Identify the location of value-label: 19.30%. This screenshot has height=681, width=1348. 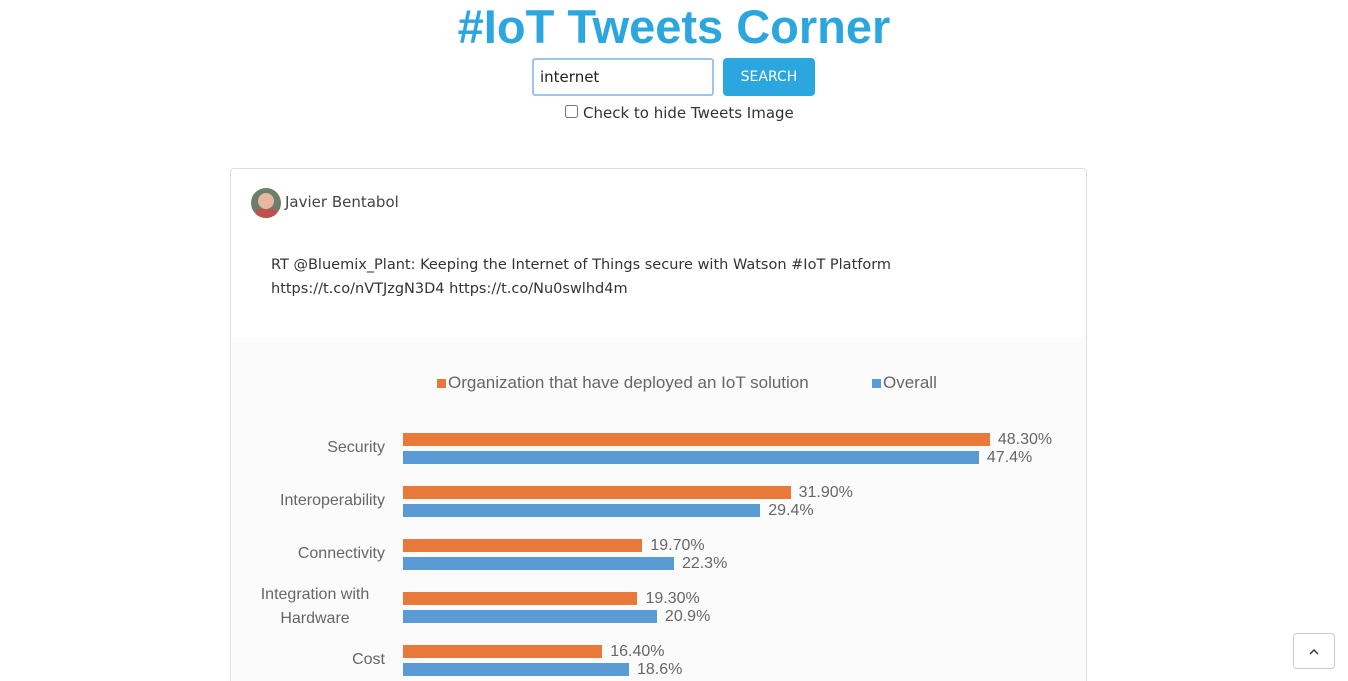
(672, 598).